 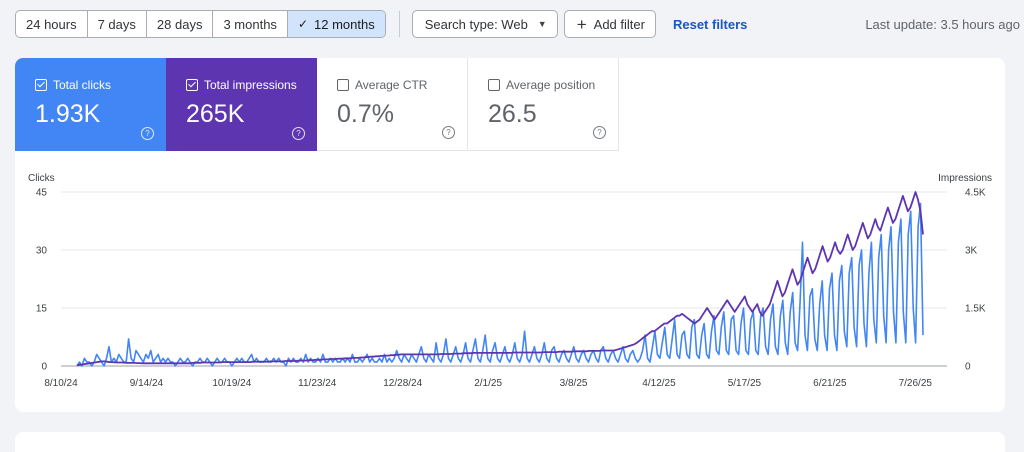 I want to click on metric-tile-total-clicks: Total clicks 1.93K ?, so click(x=90, y=104).